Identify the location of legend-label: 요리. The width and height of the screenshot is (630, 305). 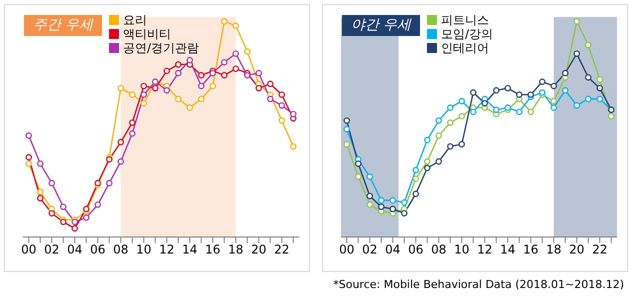
(135, 20).